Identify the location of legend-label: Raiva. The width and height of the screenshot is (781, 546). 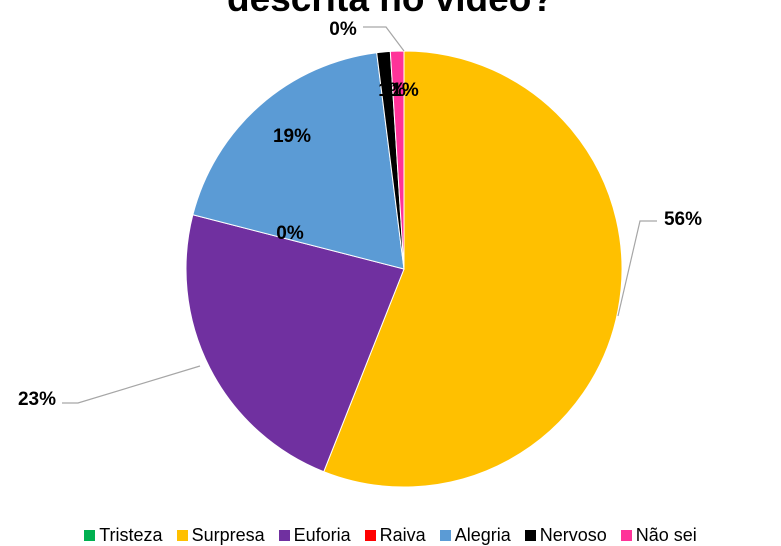
(402, 534).